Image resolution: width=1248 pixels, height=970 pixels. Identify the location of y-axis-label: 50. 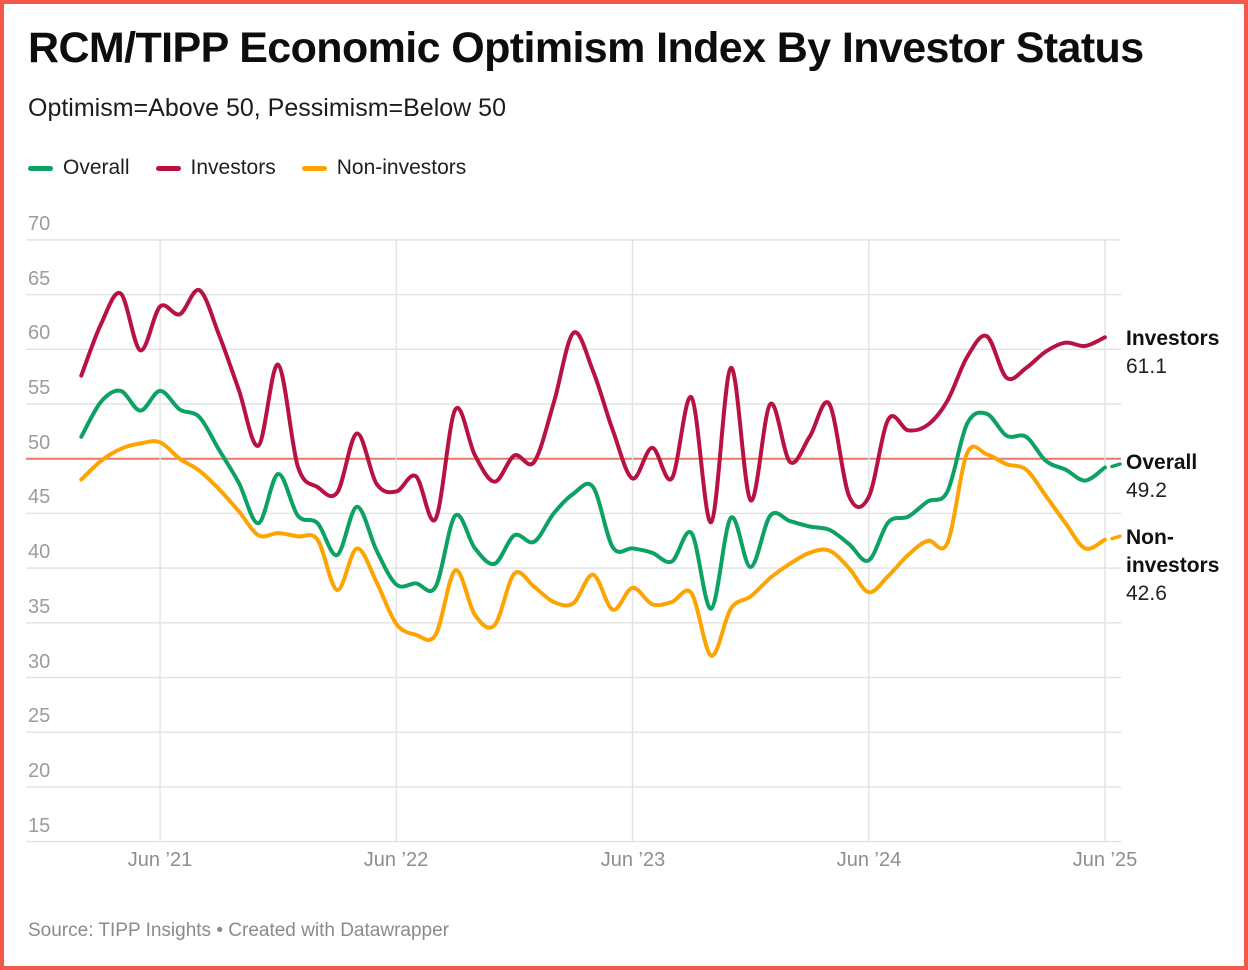
(39, 443).